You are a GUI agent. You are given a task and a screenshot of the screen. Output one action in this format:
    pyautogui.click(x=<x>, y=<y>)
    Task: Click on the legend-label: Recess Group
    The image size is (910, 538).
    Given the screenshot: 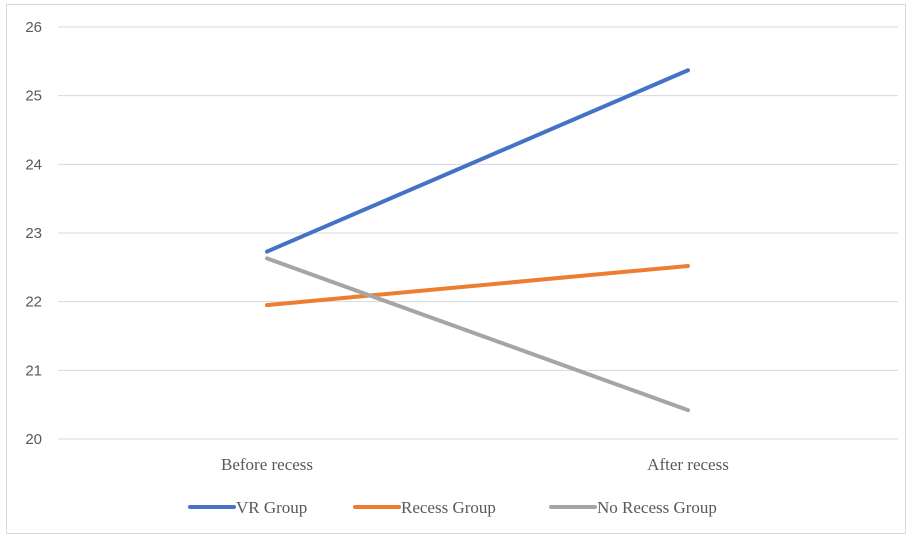 What is the action you would take?
    pyautogui.click(x=448, y=507)
    